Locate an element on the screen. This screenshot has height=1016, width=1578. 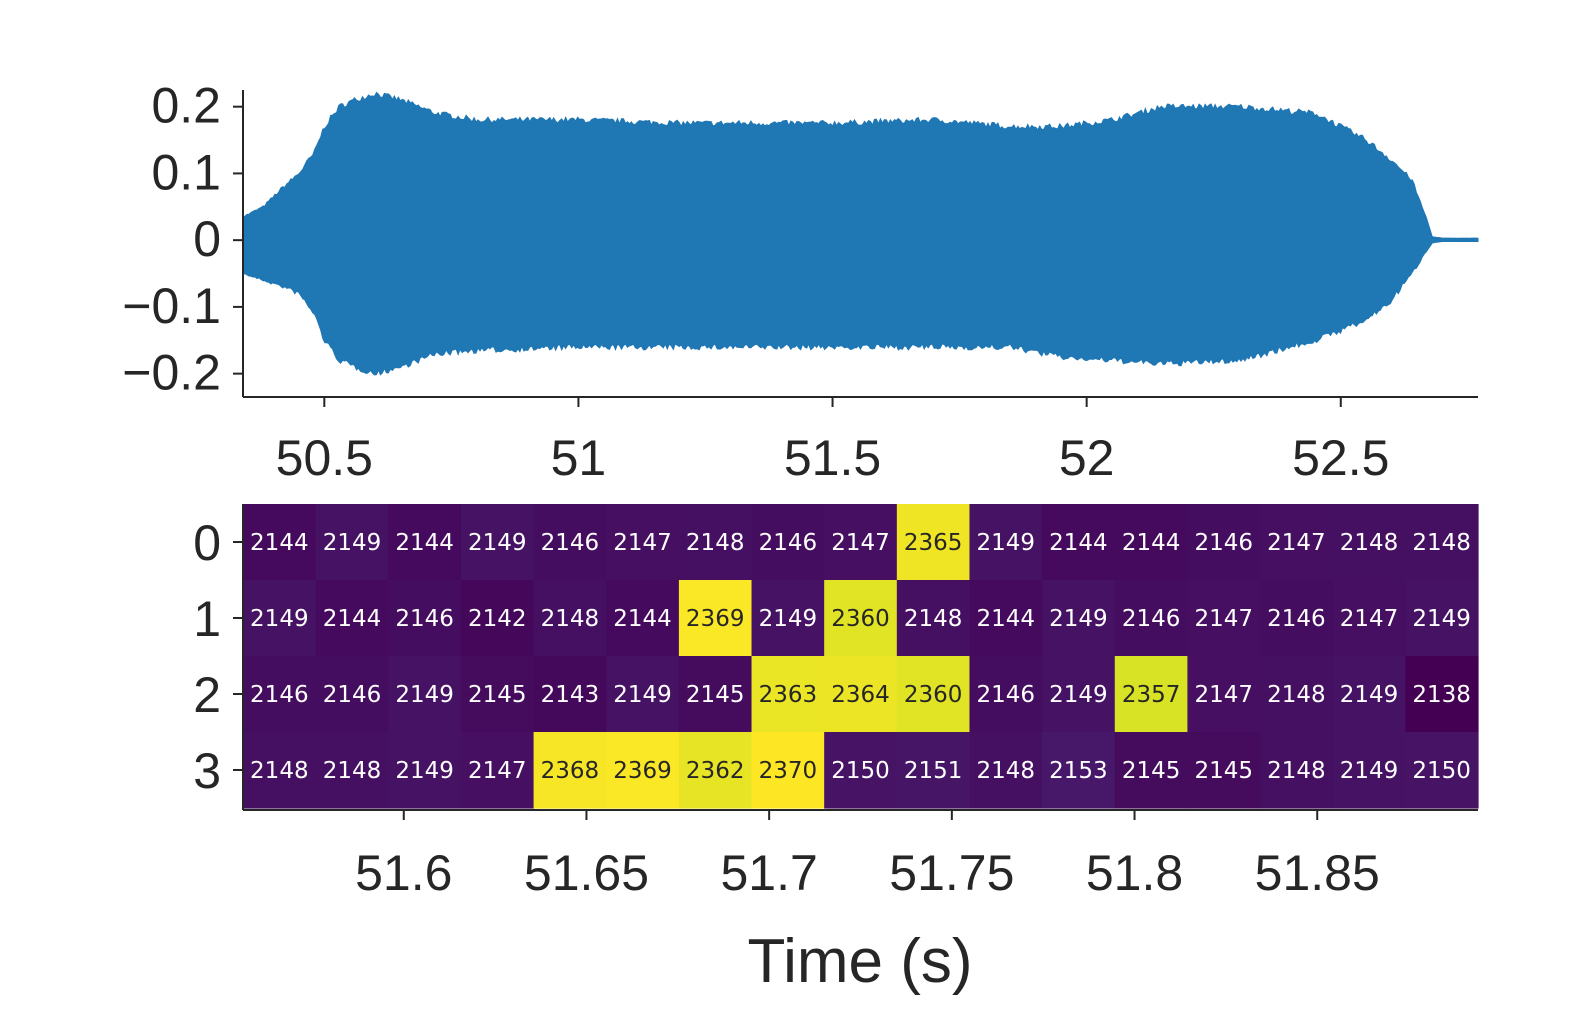
heatmap-cell-value: 2151 is located at coordinates (933, 771).